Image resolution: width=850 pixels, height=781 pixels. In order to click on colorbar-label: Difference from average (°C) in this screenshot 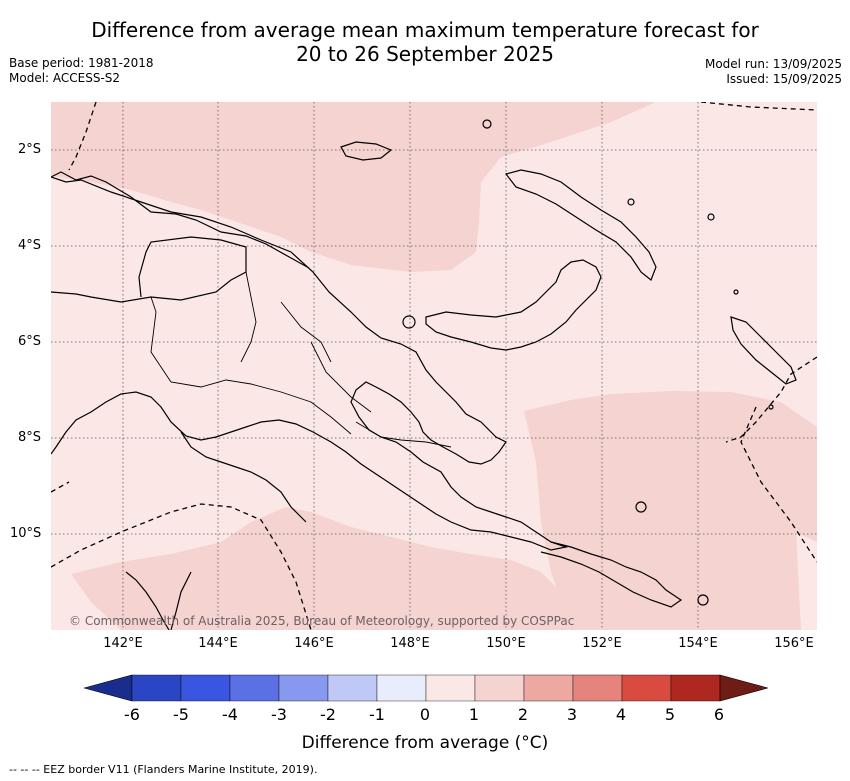, I will do `click(425, 743)`.